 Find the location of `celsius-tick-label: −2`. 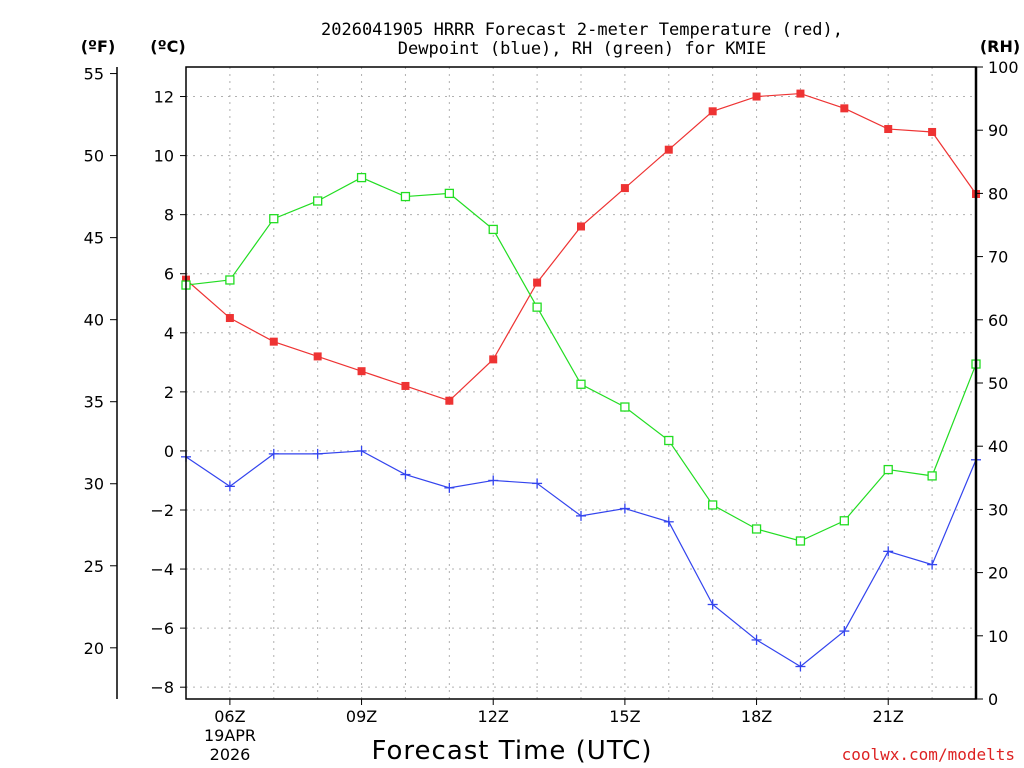

celsius-tick-label: −2 is located at coordinates (162, 510).